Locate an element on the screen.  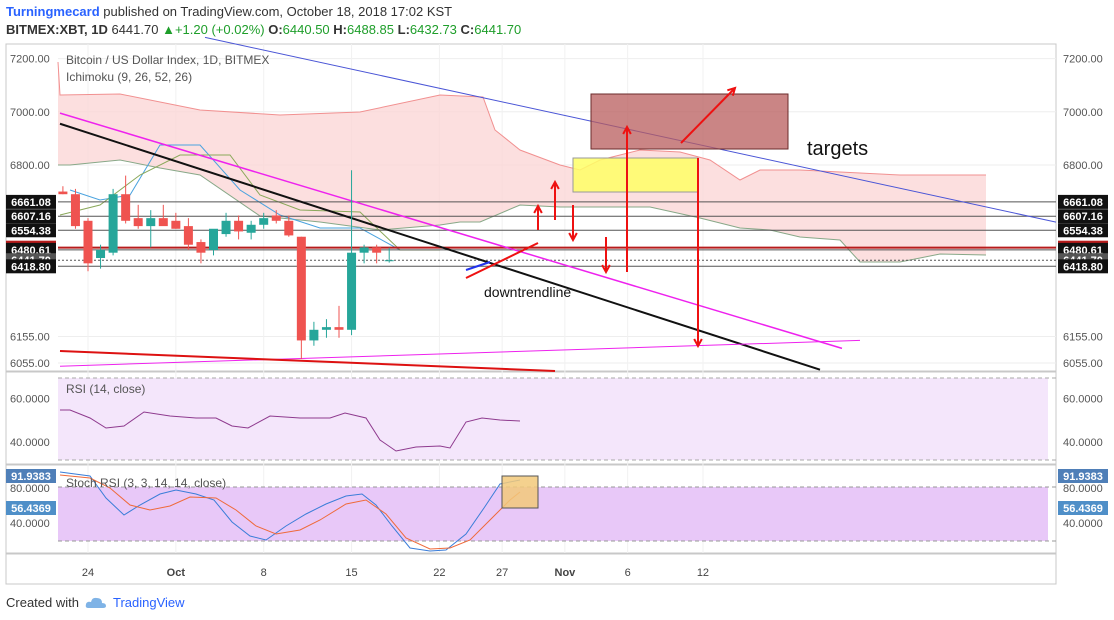
rsi-tick-right: 60.0000 is located at coordinates (1083, 399).